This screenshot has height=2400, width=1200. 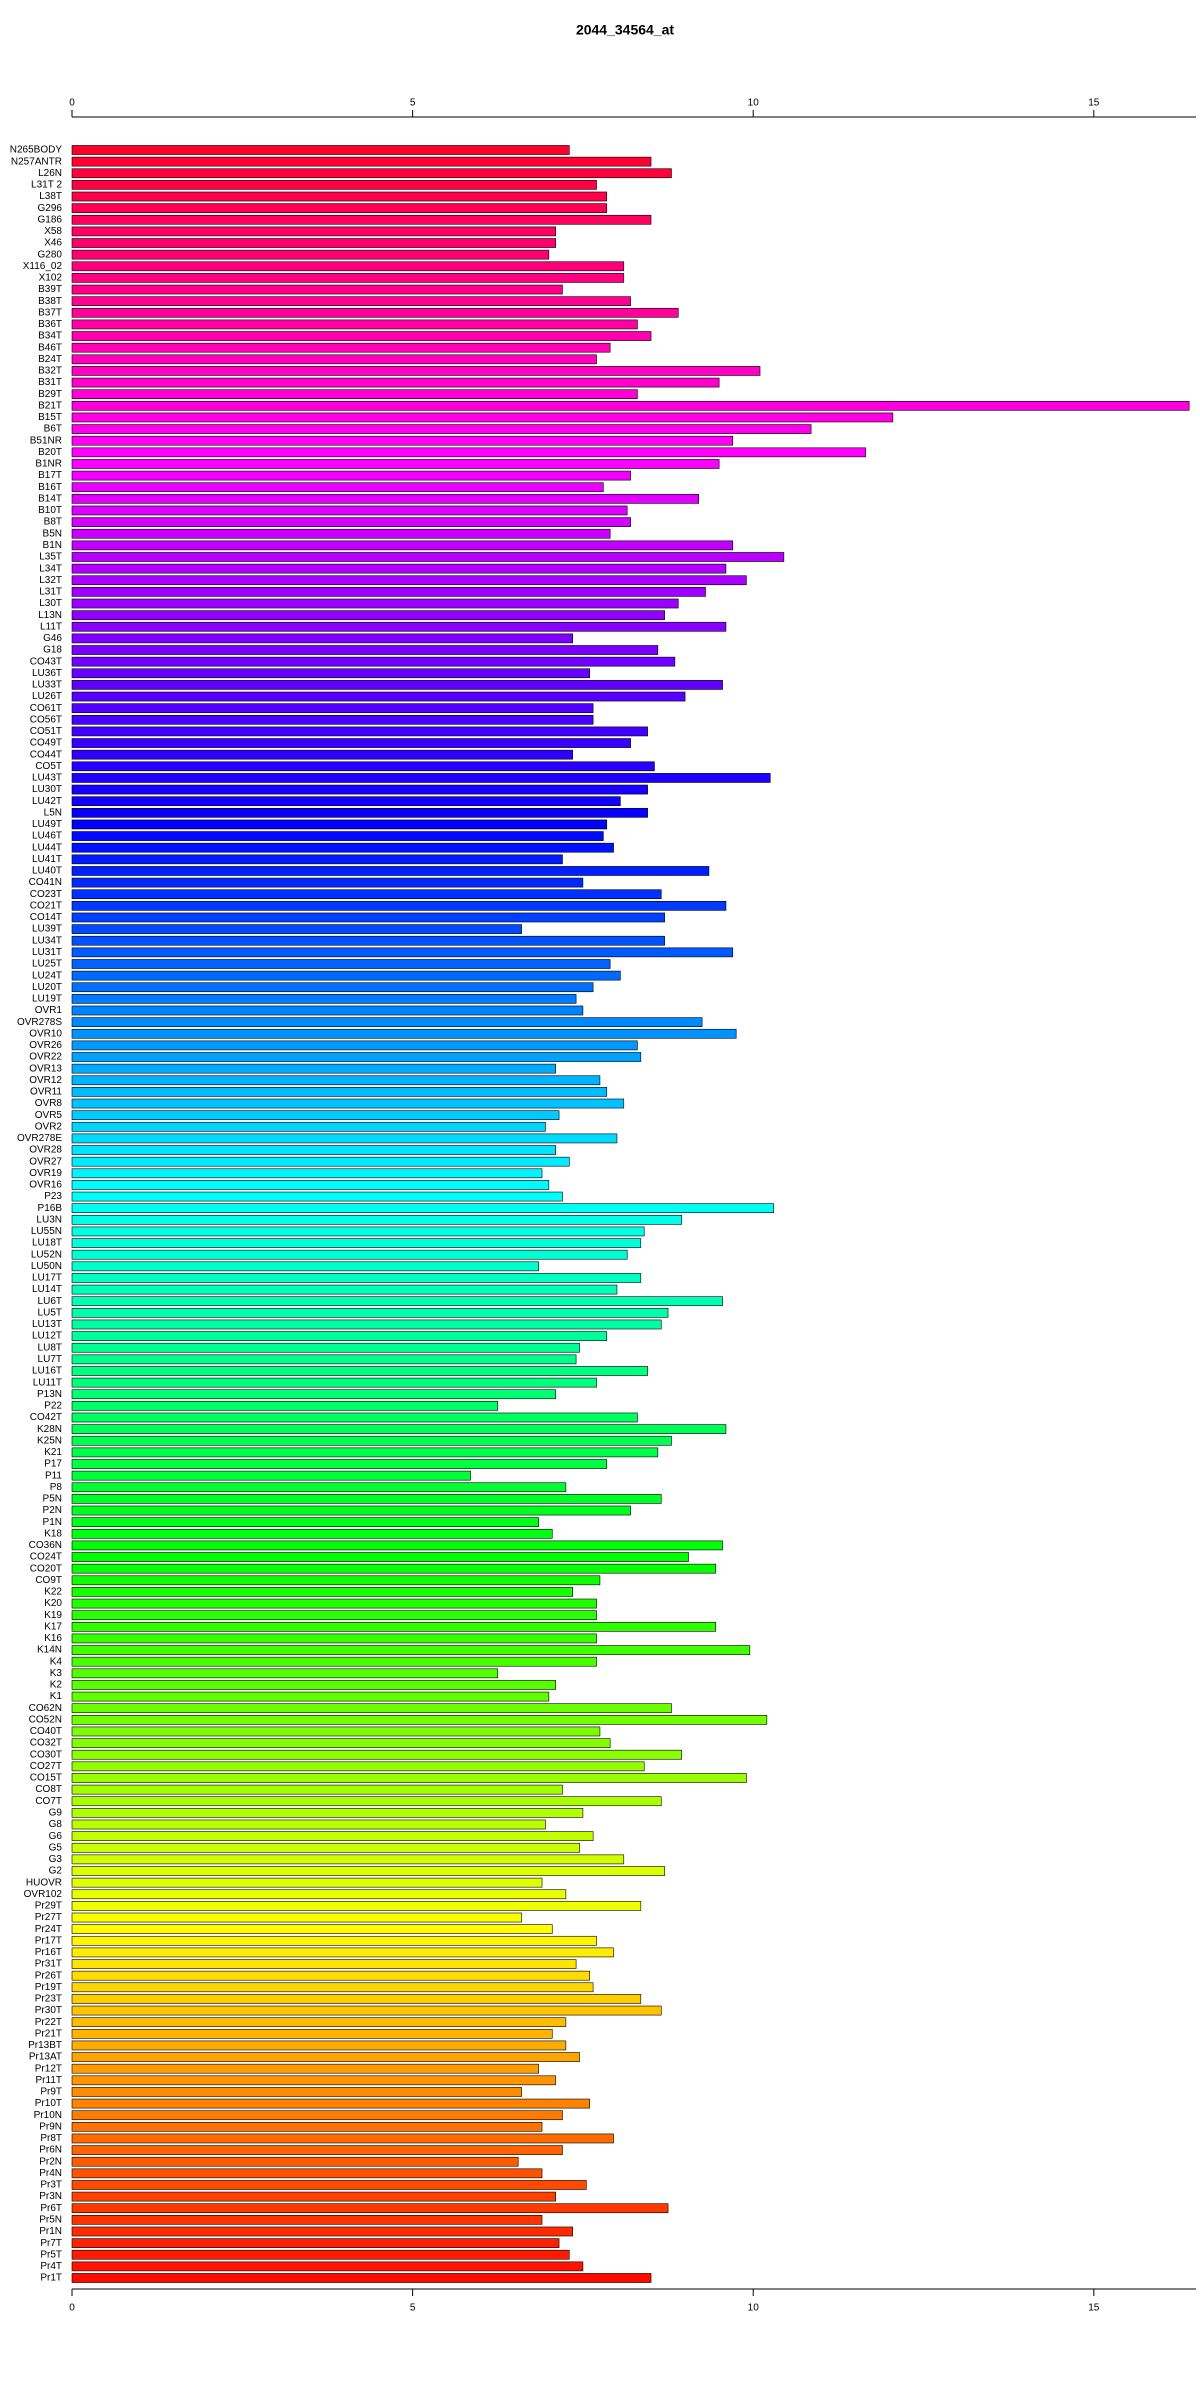 I want to click on y-tick-label: LU43T, so click(x=47, y=778).